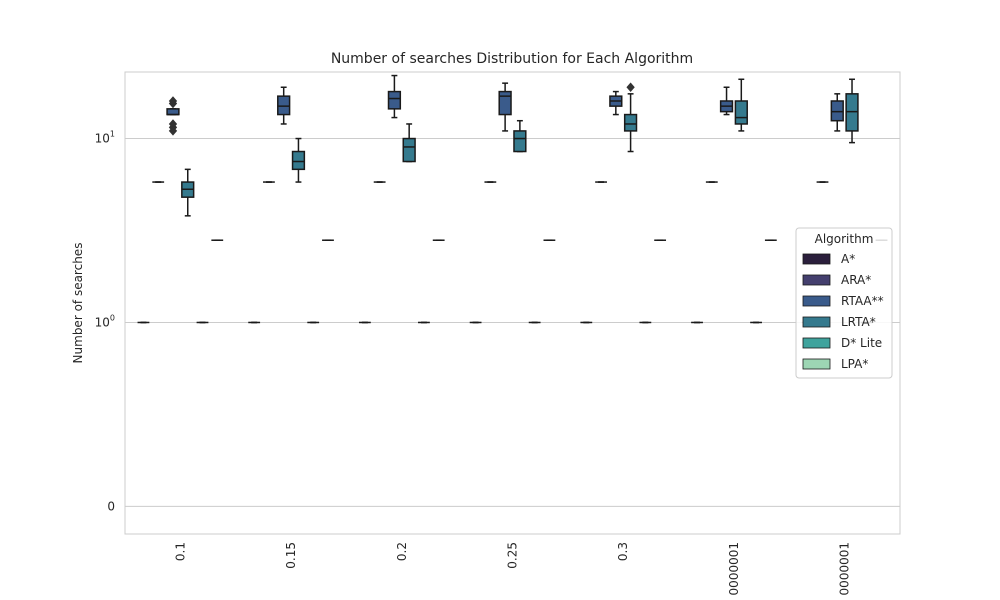 Image resolution: width=1000 pixels, height=600 pixels. Describe the element at coordinates (844, 239) in the screenshot. I see `legend-title: Algorithm` at that location.